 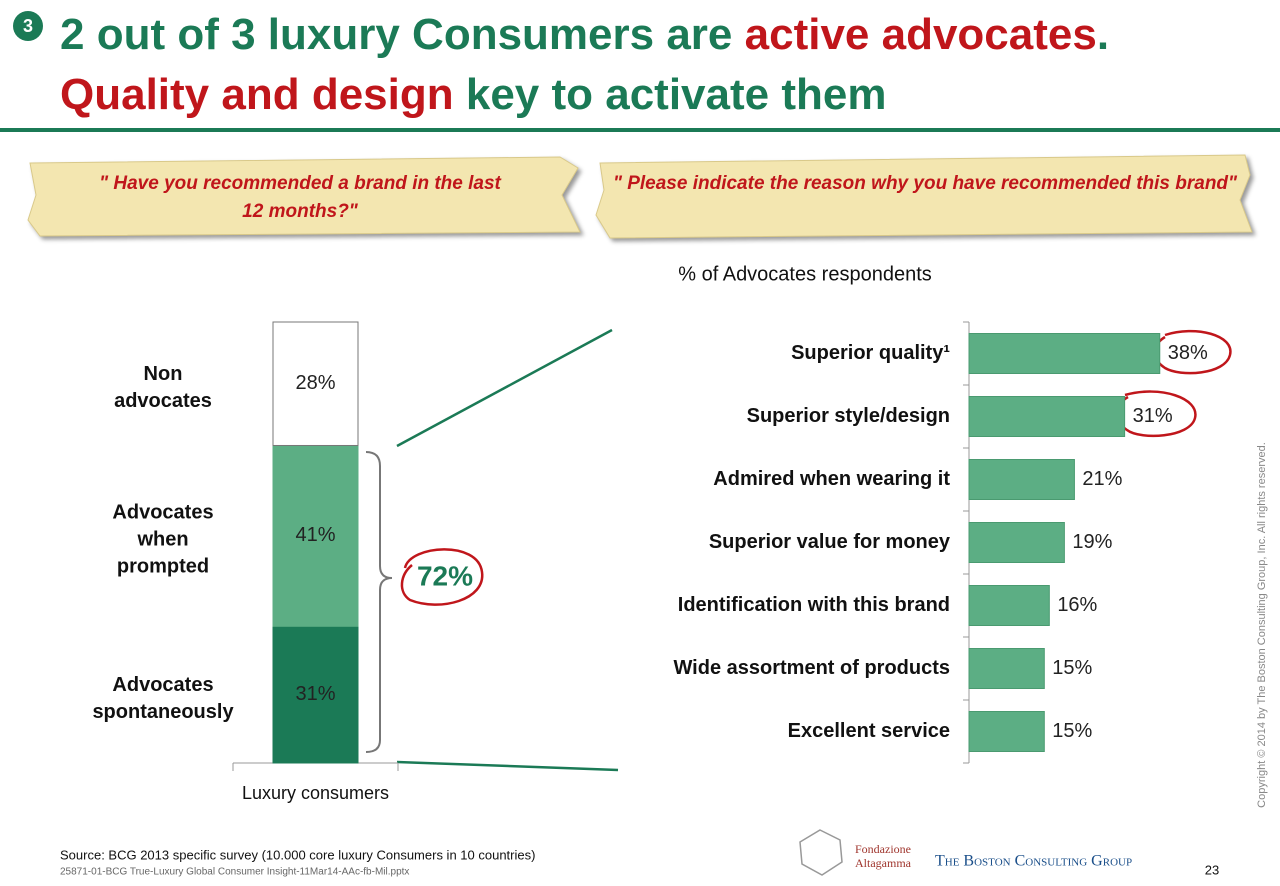 What do you see at coordinates (920, 34) in the screenshot?
I see `title-part: active advocates` at bounding box center [920, 34].